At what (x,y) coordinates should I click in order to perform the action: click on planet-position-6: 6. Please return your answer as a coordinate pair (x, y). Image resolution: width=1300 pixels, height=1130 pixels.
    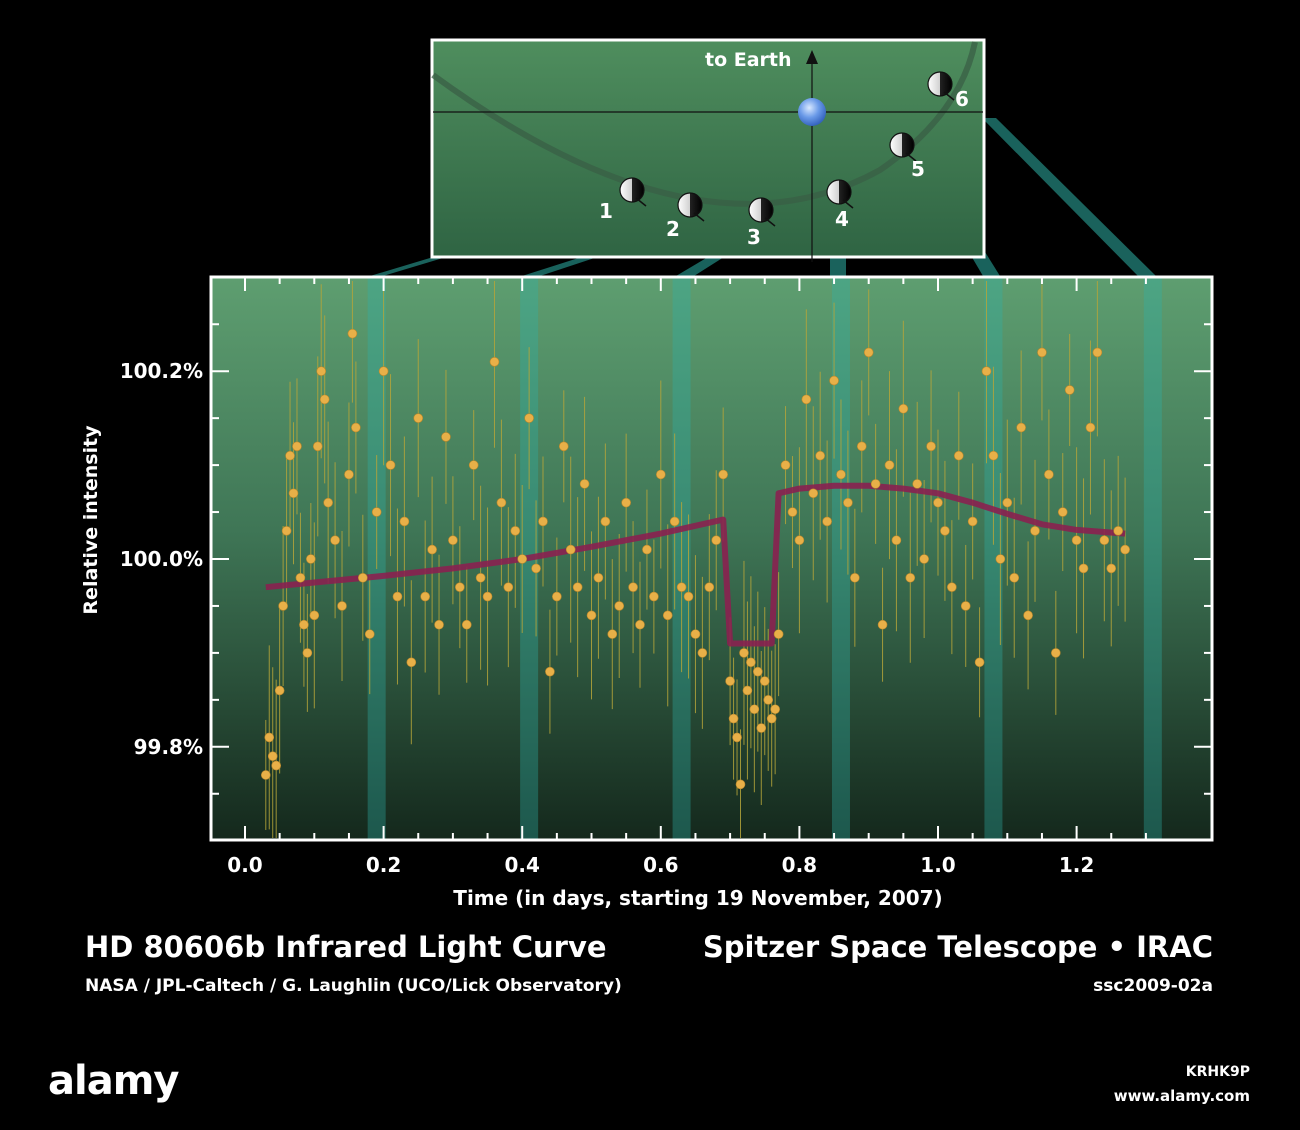
    Looking at the image, I should click on (948, 91).